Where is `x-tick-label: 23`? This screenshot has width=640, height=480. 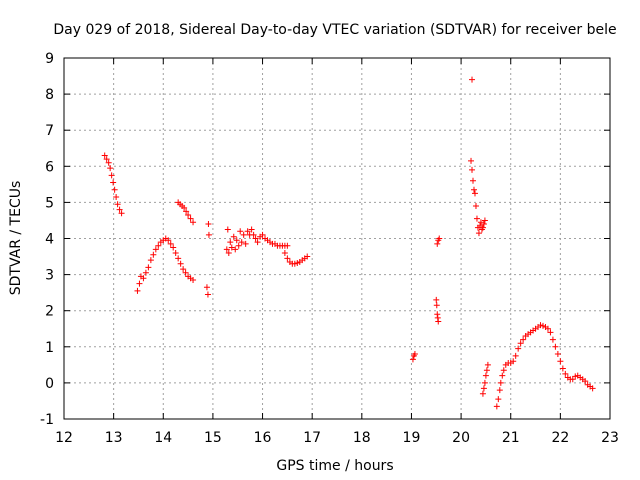
x-tick-label: 23 is located at coordinates (610, 438).